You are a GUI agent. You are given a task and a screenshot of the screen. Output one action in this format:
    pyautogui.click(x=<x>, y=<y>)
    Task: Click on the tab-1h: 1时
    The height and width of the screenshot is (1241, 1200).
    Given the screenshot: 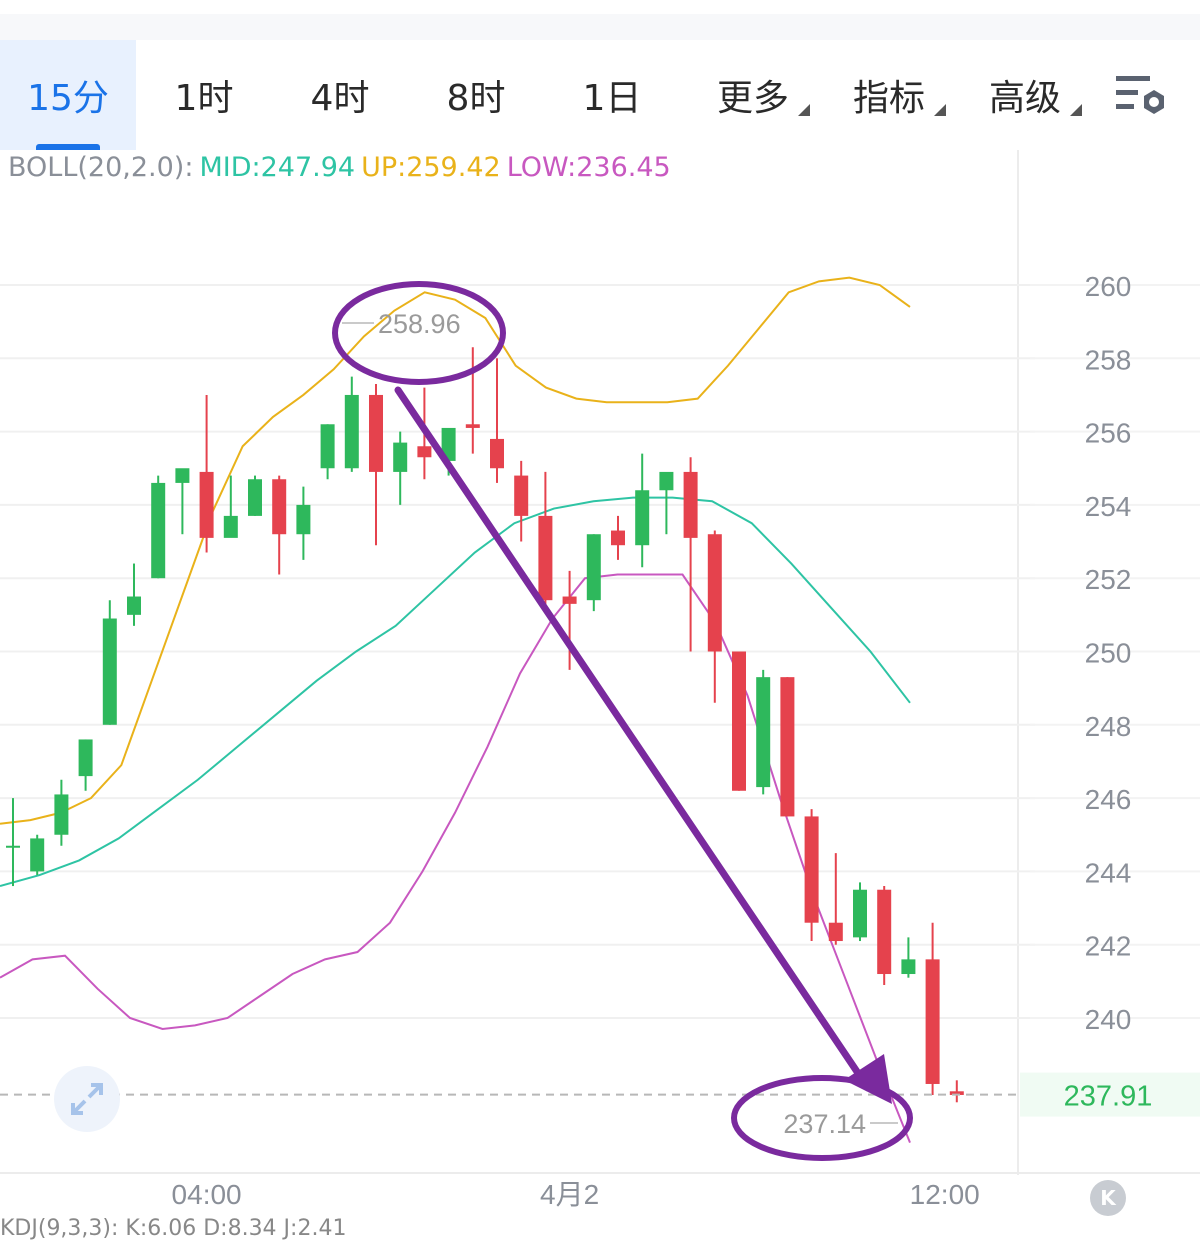 What is the action you would take?
    pyautogui.click(x=204, y=95)
    